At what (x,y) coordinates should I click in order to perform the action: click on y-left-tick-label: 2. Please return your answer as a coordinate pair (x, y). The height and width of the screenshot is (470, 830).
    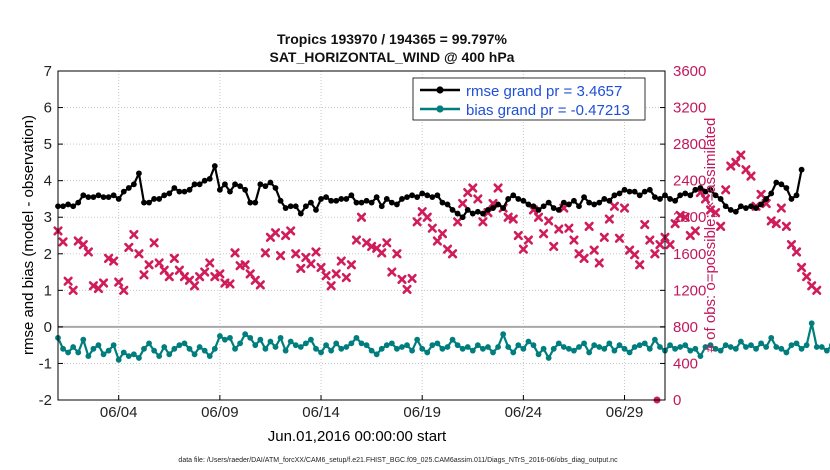
    Looking at the image, I should click on (48, 254).